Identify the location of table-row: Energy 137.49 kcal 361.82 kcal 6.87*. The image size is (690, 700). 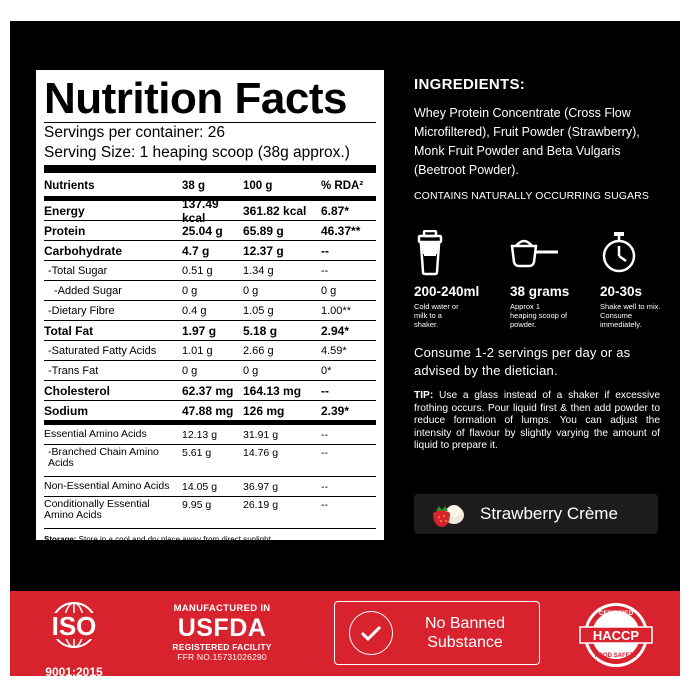
(210, 211).